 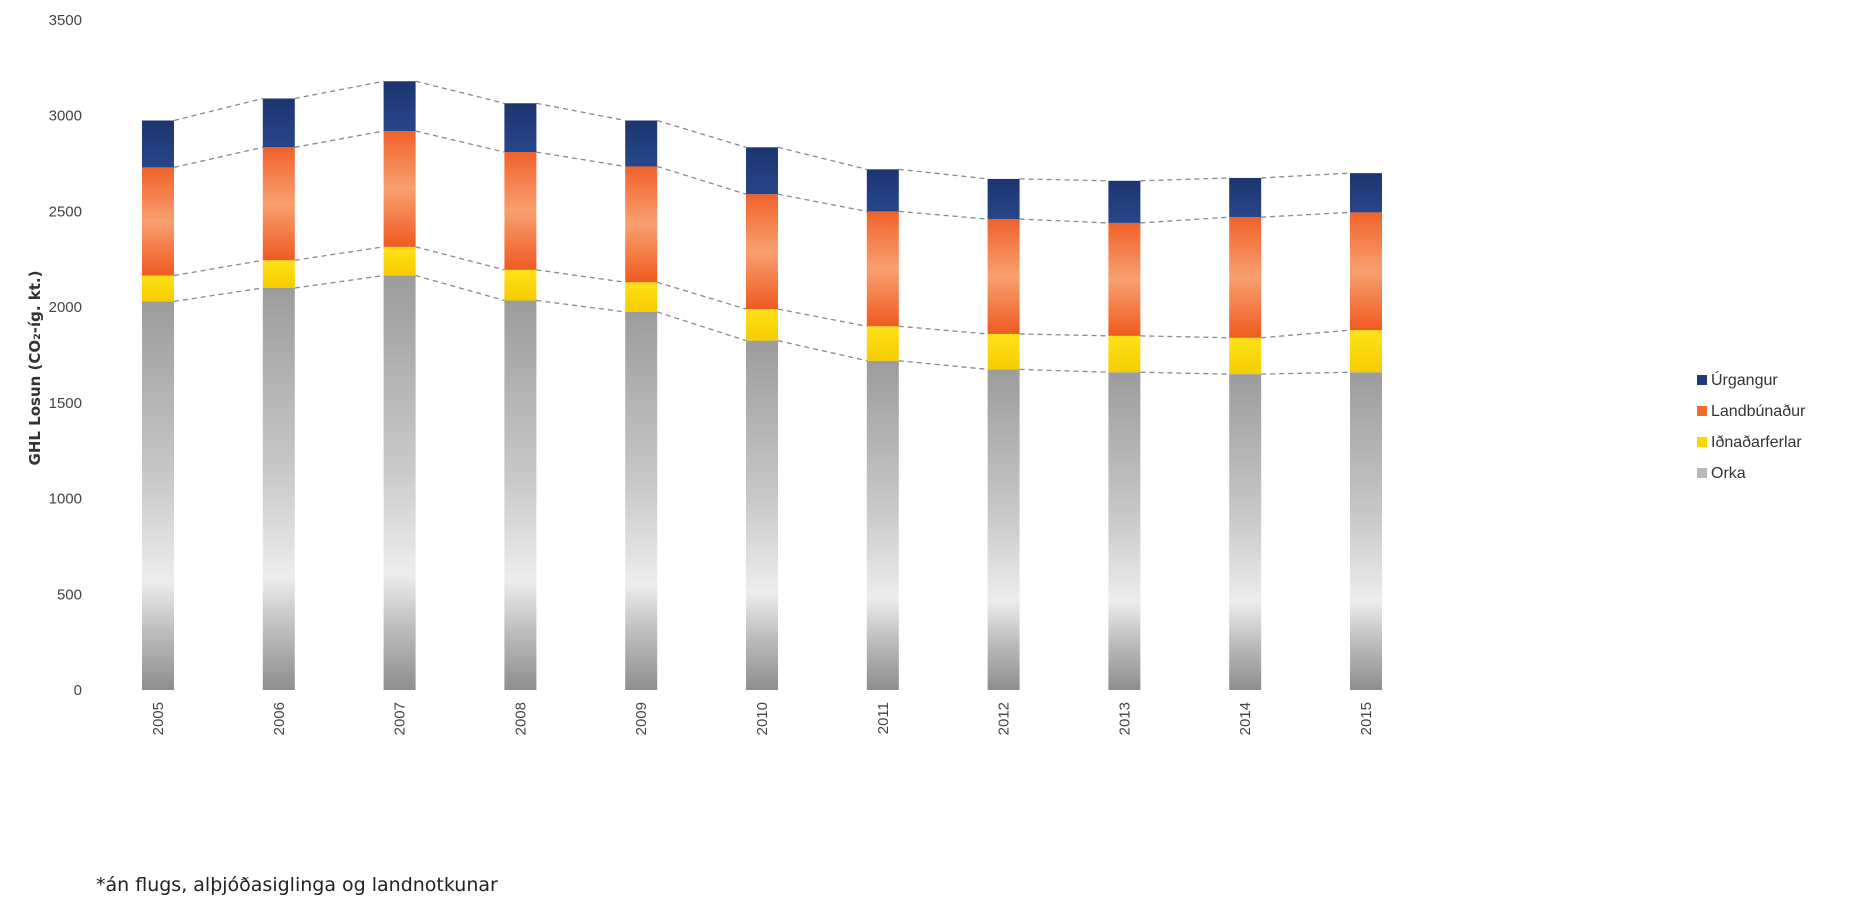 What do you see at coordinates (1366, 193) in the screenshot?
I see `bar-segment--rgangur-2015` at bounding box center [1366, 193].